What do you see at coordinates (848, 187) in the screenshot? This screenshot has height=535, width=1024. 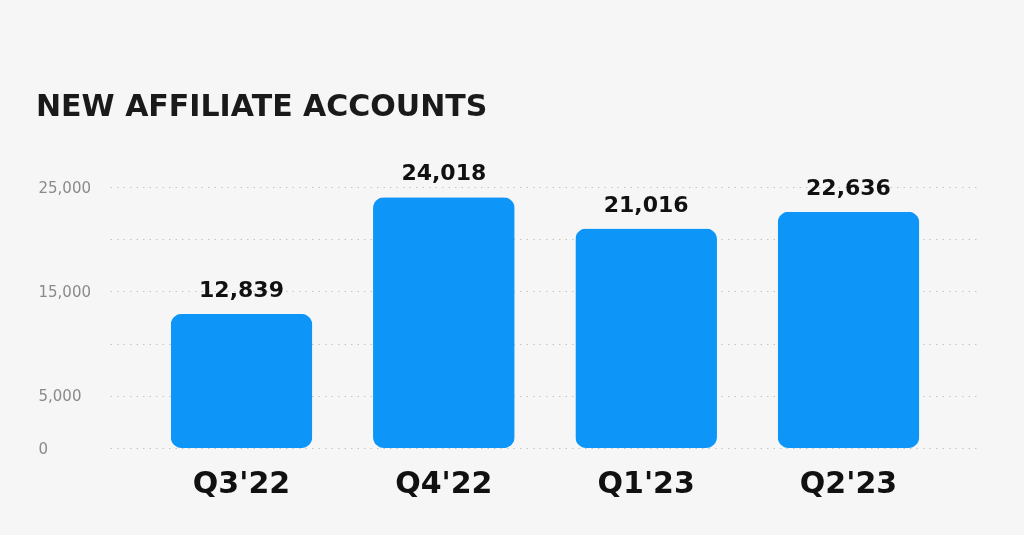 I see `data-label: 22,636` at bounding box center [848, 187].